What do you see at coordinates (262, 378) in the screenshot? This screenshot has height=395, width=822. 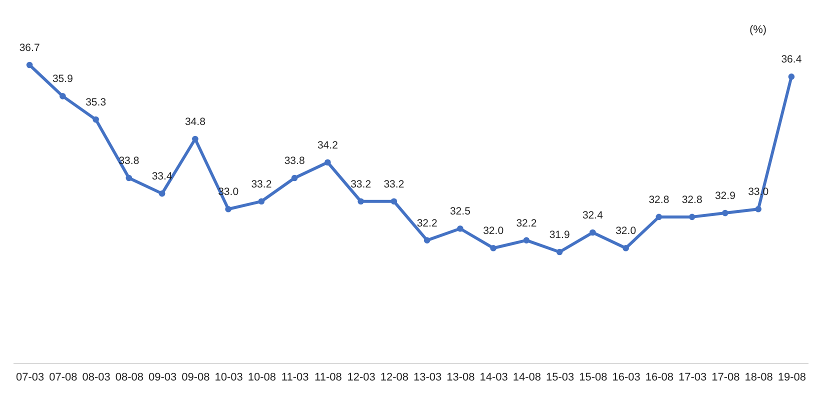 I see `x-tick-label: 10-08` at bounding box center [262, 378].